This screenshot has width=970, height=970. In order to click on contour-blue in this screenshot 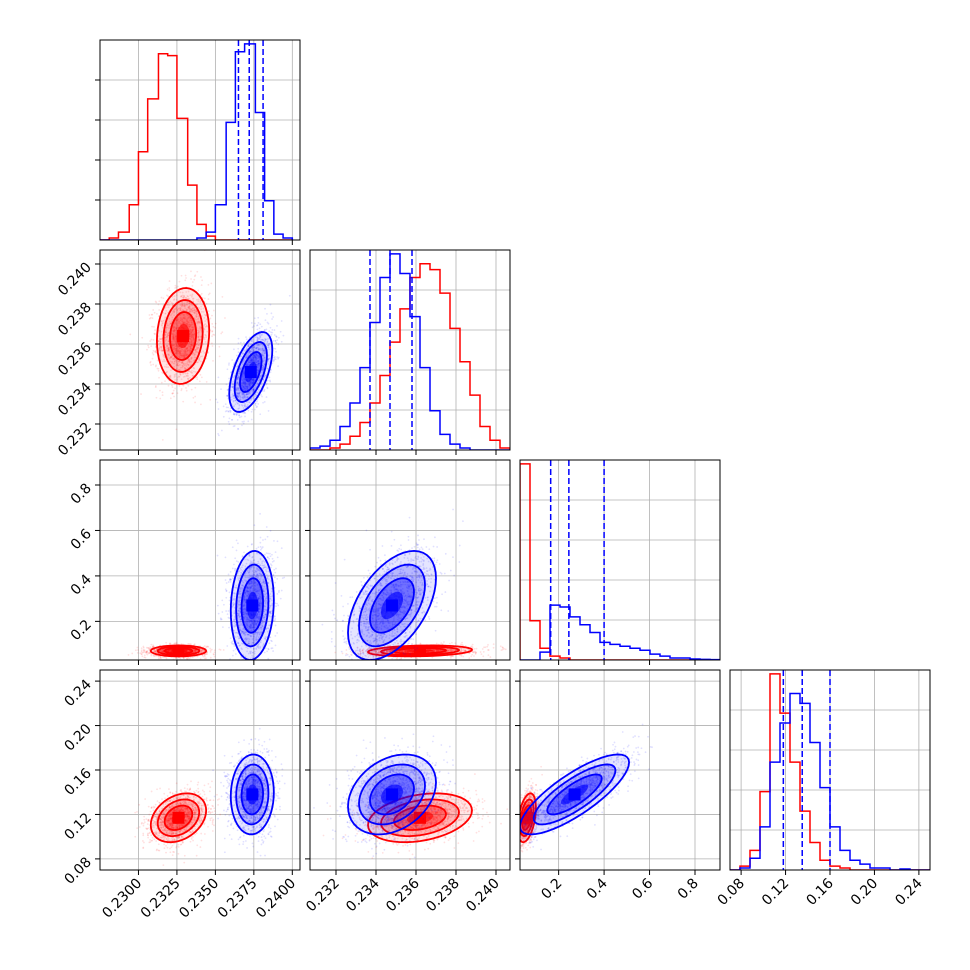, I will do `click(251, 372)`.